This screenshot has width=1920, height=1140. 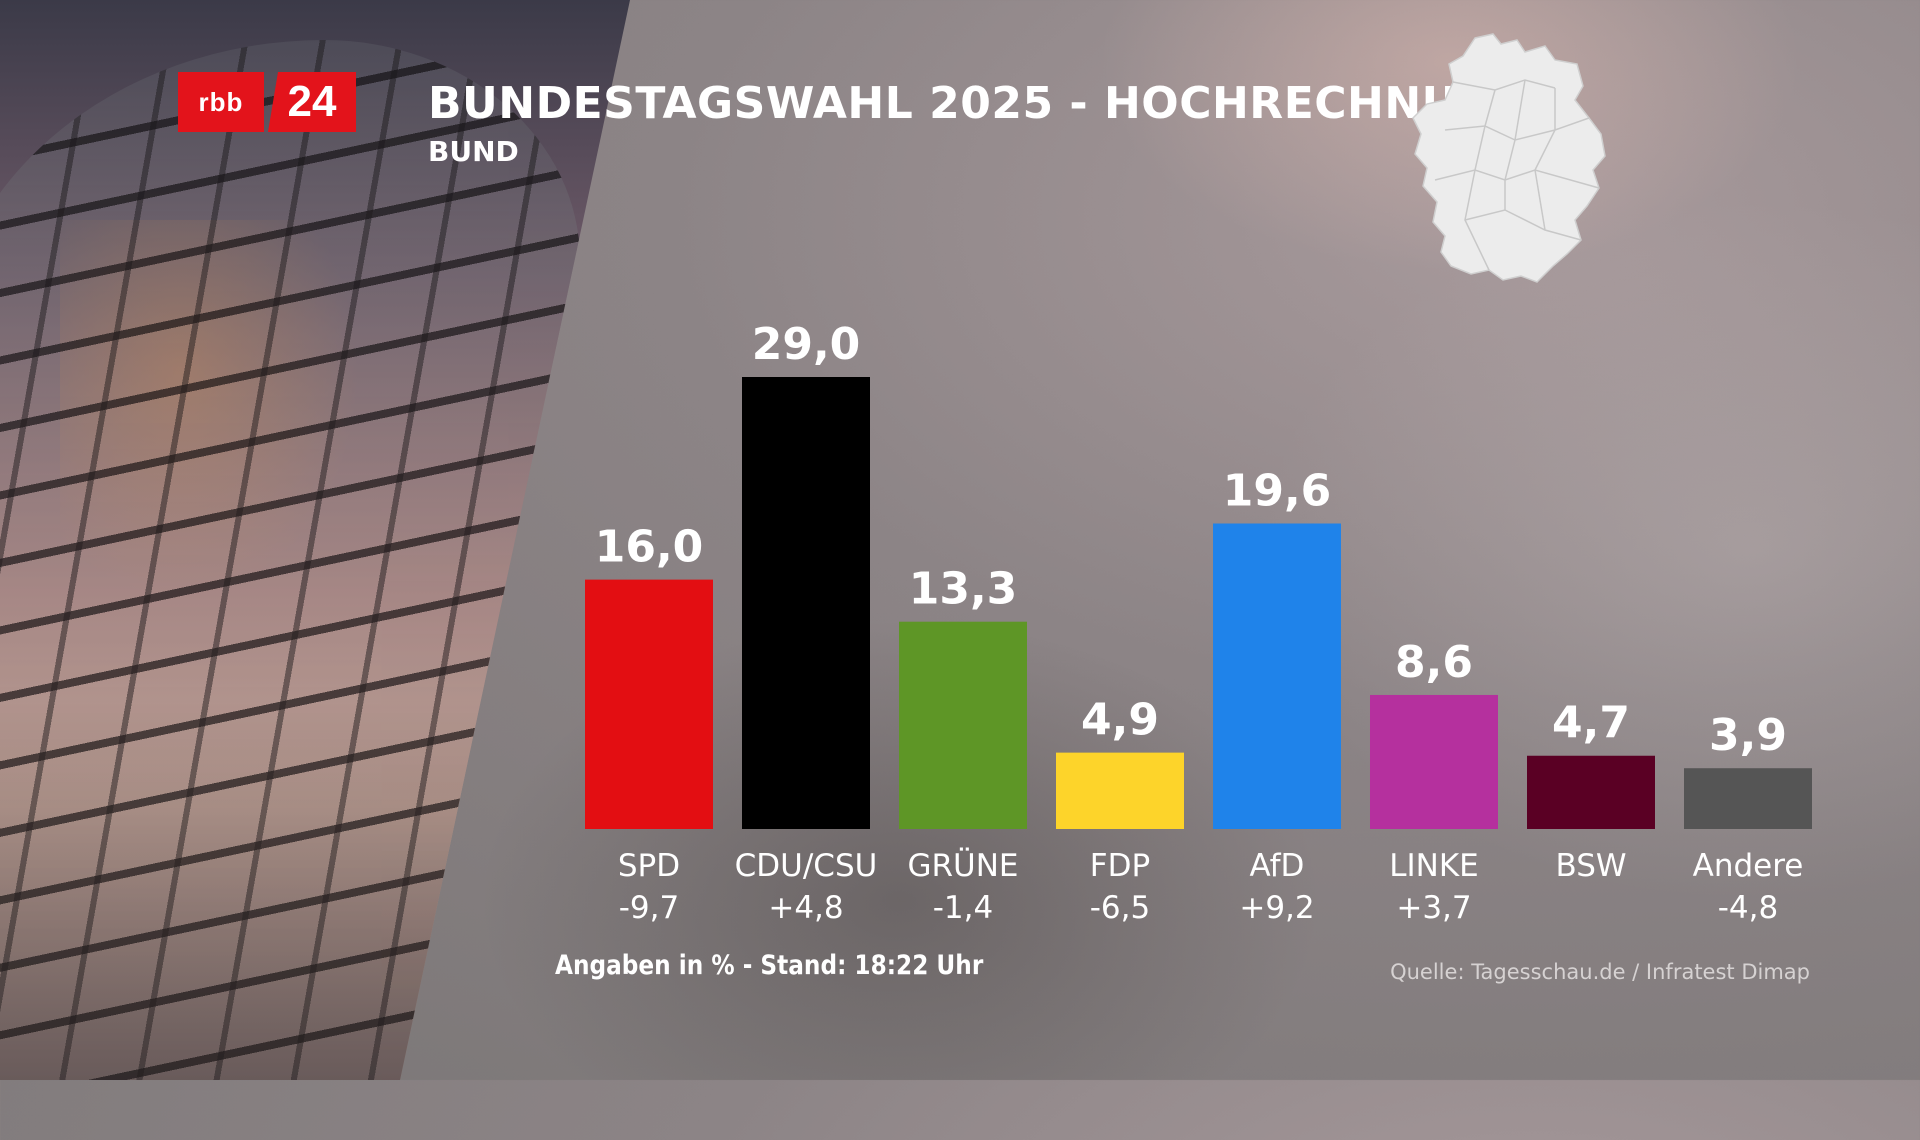 What do you see at coordinates (962, 865) in the screenshot?
I see `category-label: GRÜNE` at bounding box center [962, 865].